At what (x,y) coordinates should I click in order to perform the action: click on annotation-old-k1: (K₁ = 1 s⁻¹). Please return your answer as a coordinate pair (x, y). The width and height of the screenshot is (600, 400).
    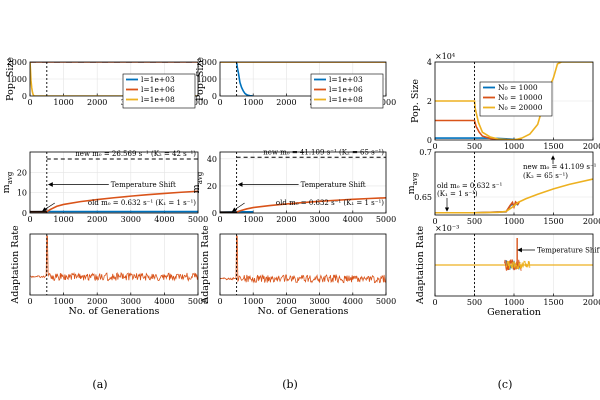
    Looking at the image, I should click on (457, 194).